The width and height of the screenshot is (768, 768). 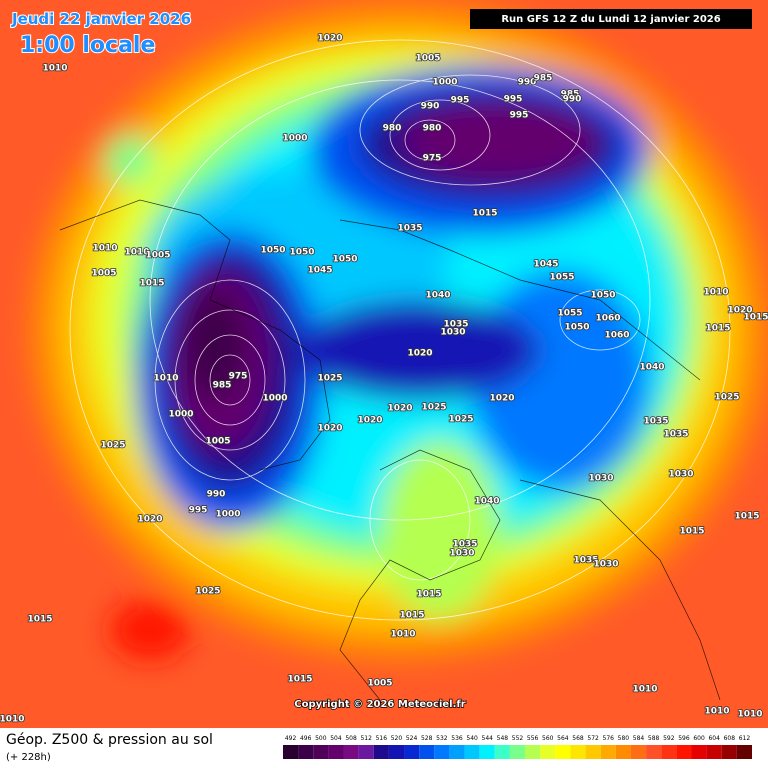 What do you see at coordinates (533, 738) in the screenshot?
I see `colorbar-tick-label: 556` at bounding box center [533, 738].